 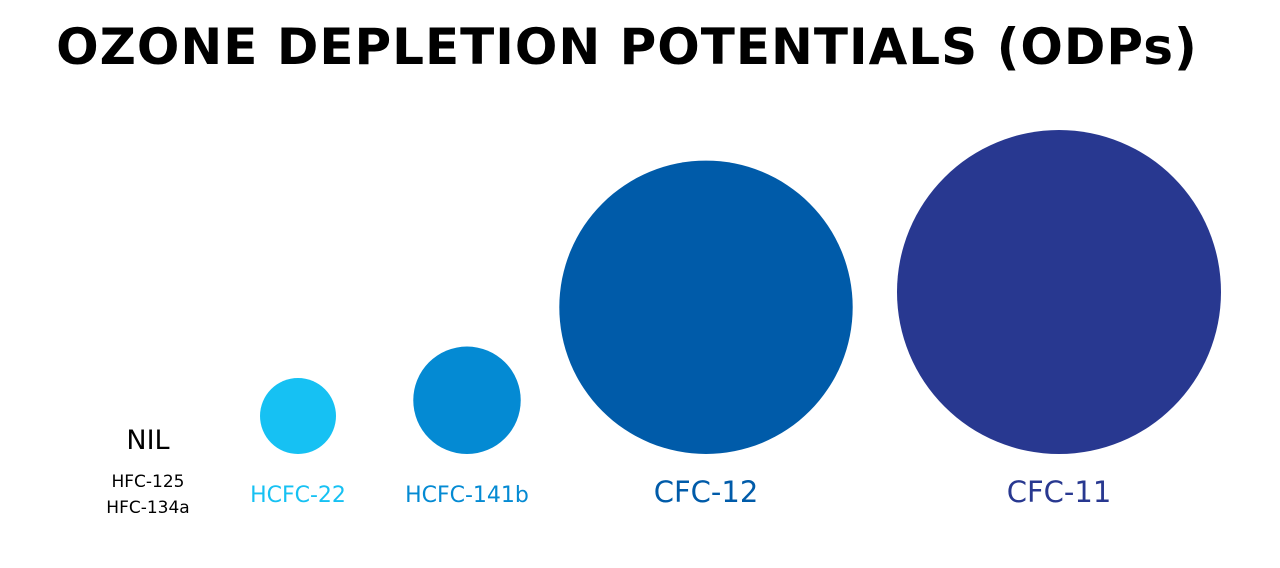 What do you see at coordinates (467, 400) in the screenshot?
I see `bubble-hcfc-141b` at bounding box center [467, 400].